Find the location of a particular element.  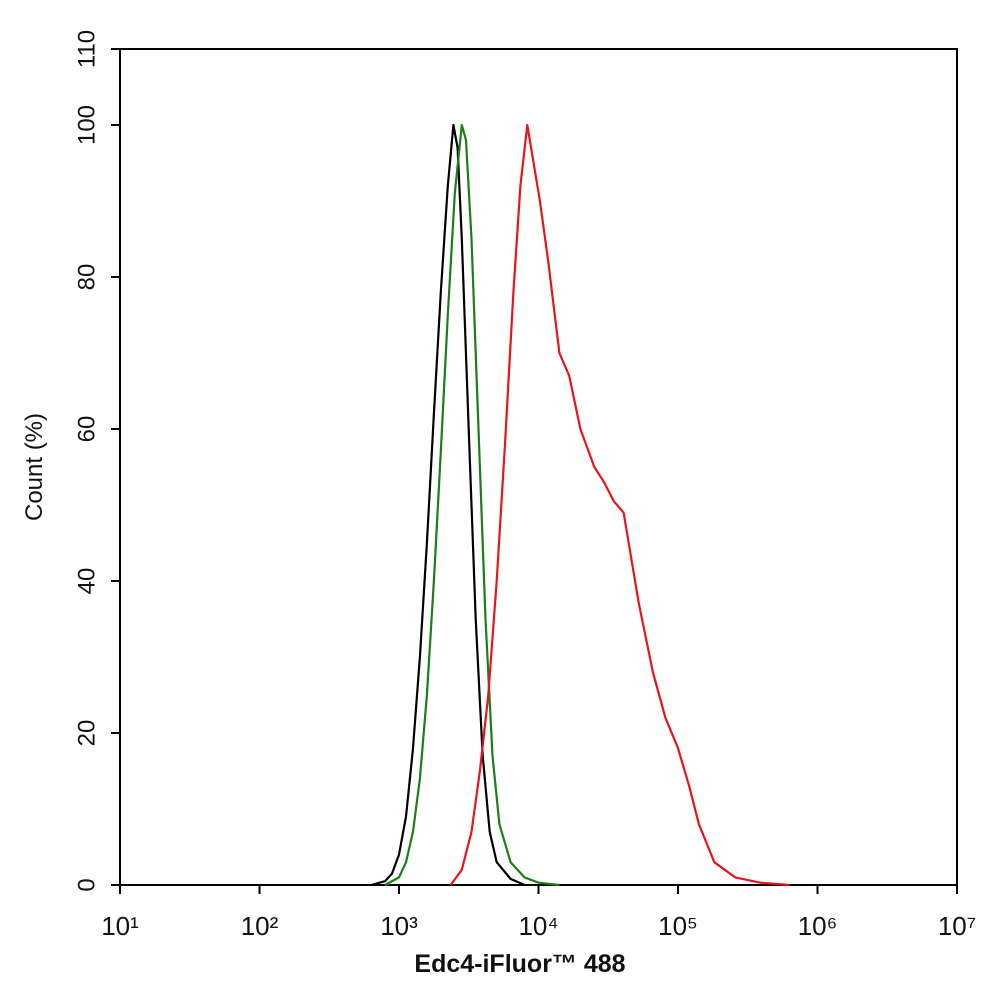

x-tick-label: 10⁴ is located at coordinates (538, 926).